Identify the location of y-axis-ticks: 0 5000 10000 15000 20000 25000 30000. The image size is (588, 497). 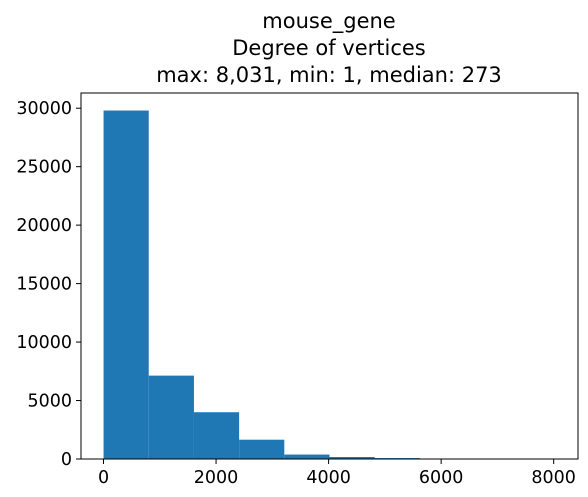
(48, 284).